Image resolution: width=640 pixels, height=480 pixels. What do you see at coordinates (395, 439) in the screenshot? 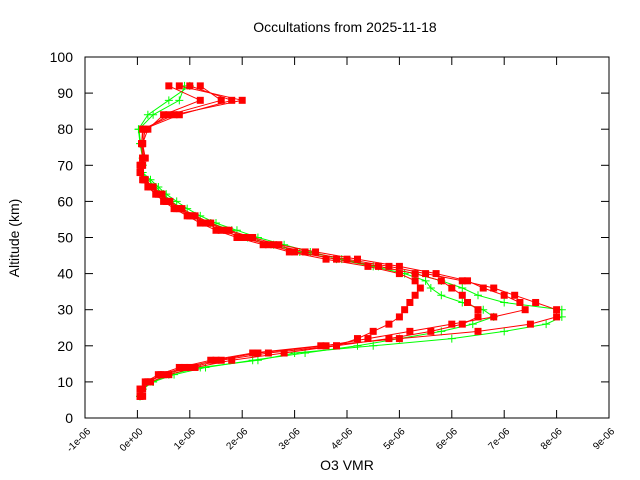
I see `x-tick-label: 5e-06` at bounding box center [395, 439].